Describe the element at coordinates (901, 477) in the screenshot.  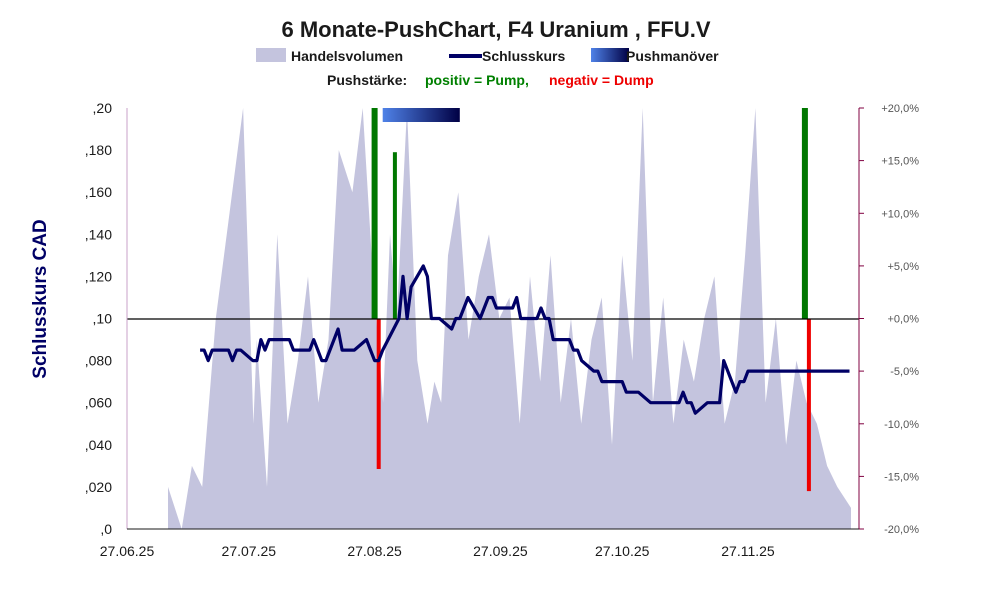
I see `y2-tick-label: -15,0%` at that location.